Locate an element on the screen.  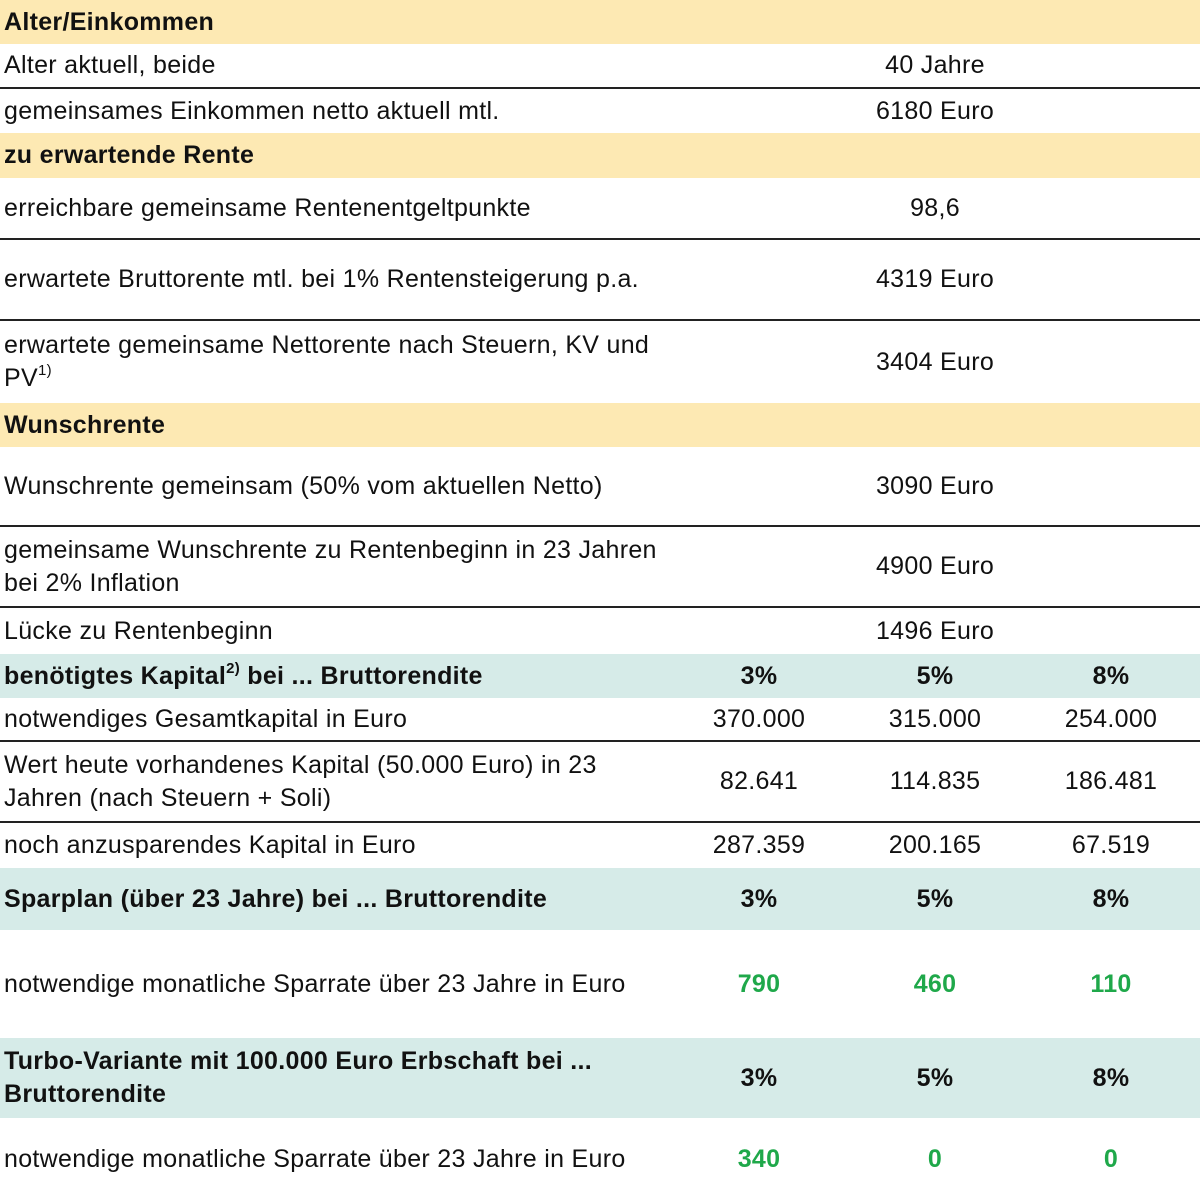
row-value: 200.165 is located at coordinates (935, 845).